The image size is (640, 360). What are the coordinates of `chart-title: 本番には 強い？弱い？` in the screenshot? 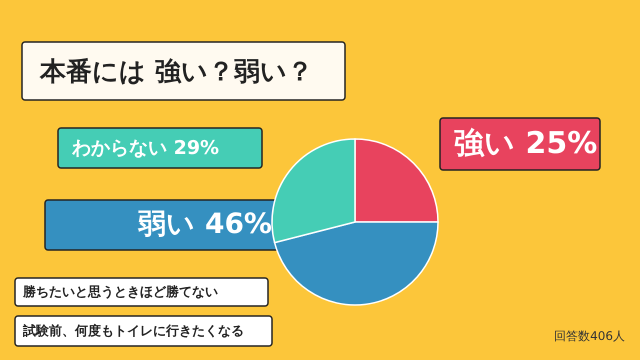 It's located at (176, 72).